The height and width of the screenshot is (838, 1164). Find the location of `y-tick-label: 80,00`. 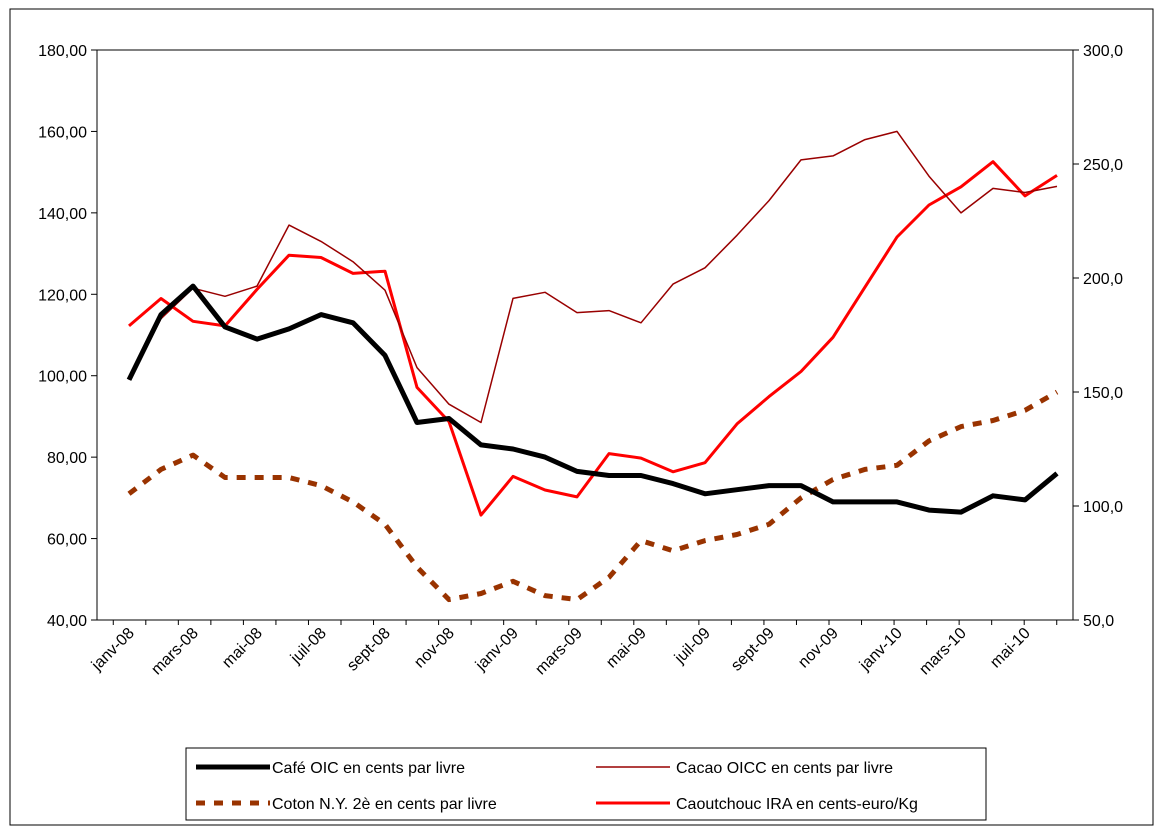

y-tick-label: 80,00 is located at coordinates (67, 458).